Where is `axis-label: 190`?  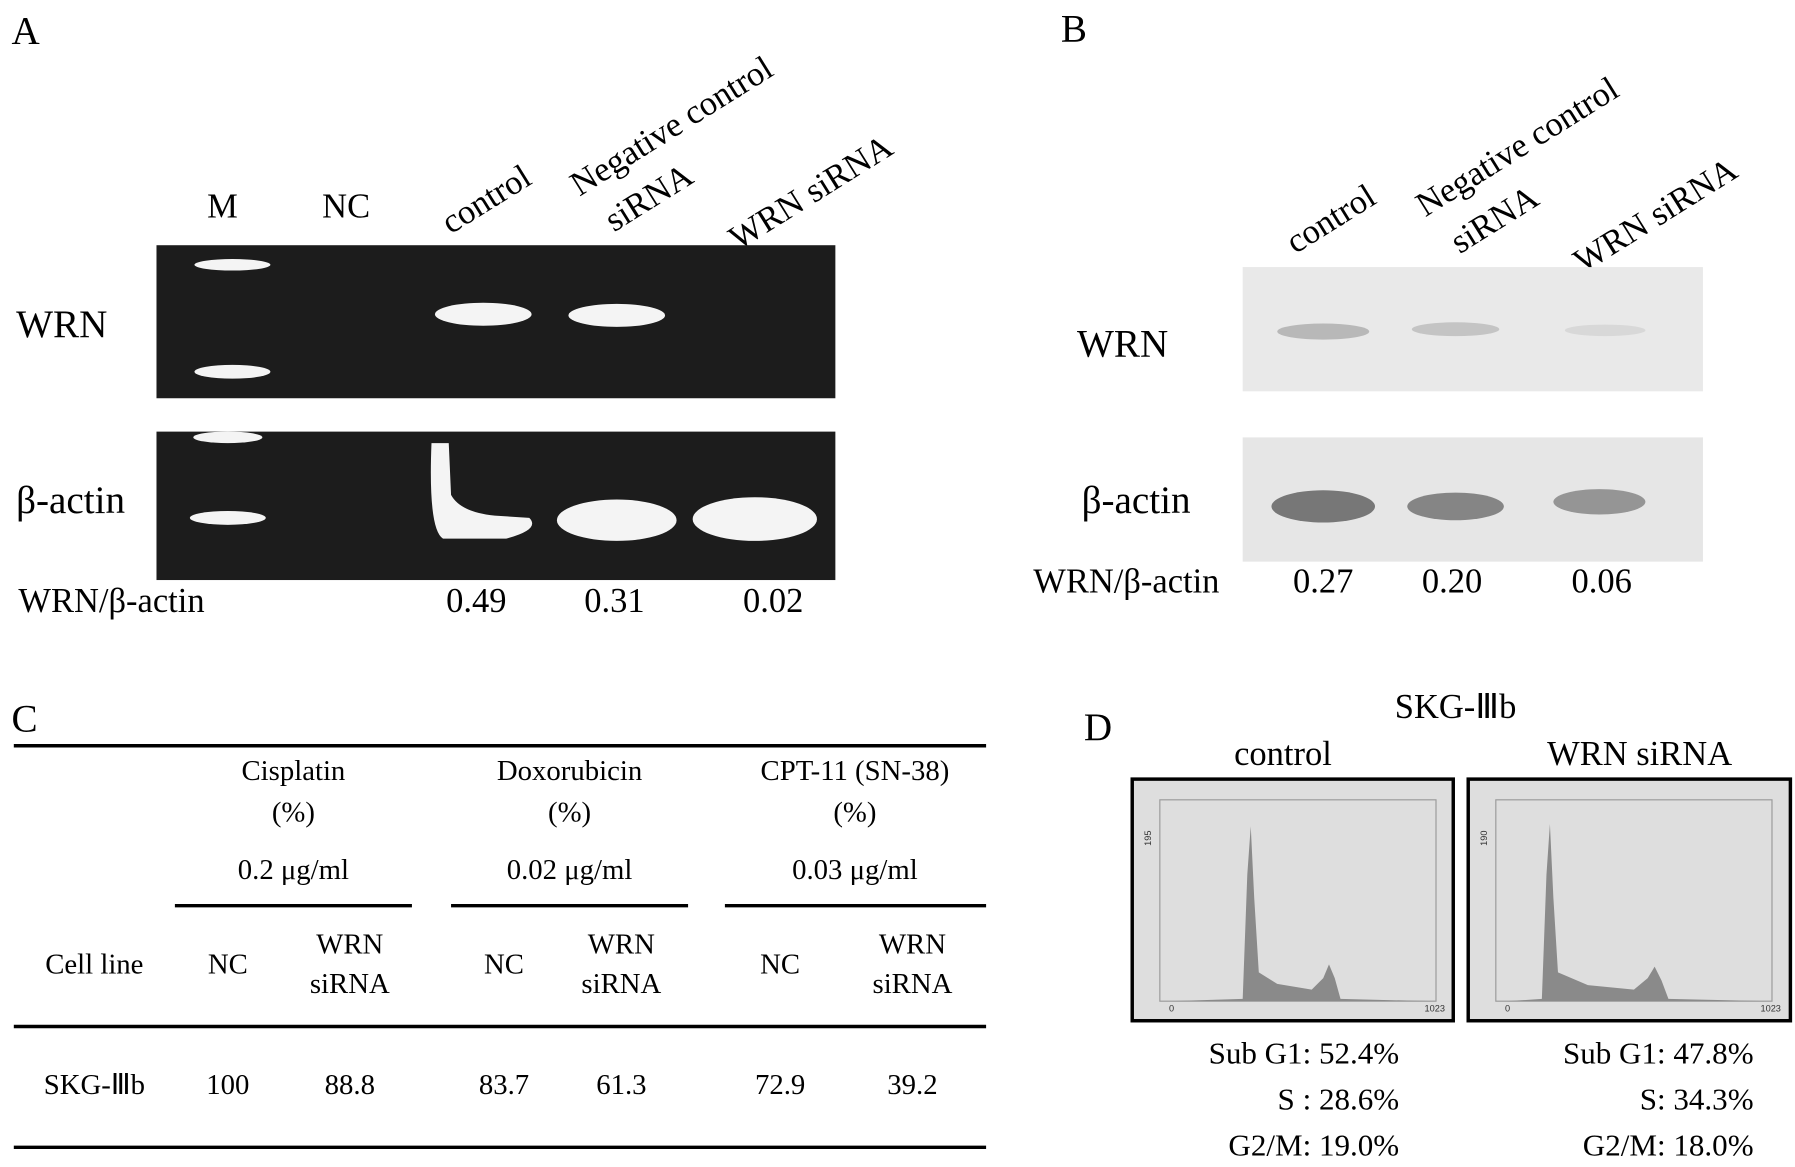 axis-label: 190 is located at coordinates (1484, 838).